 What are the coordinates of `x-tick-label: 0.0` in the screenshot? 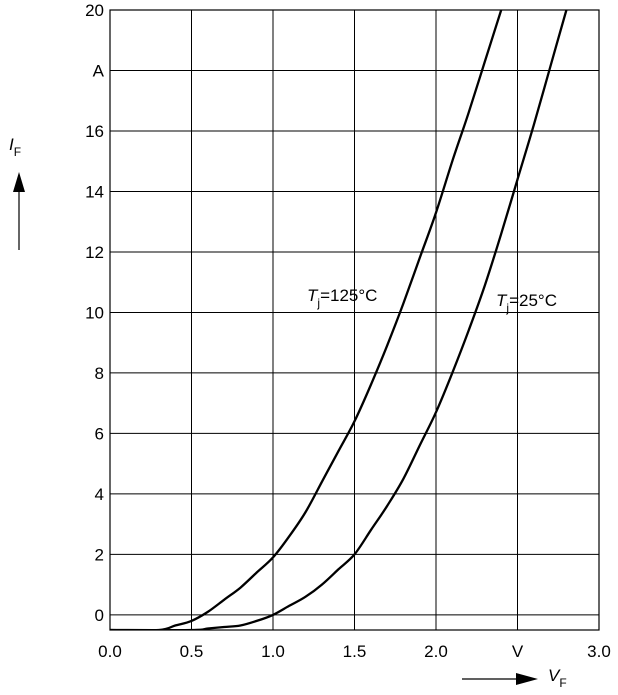 It's located at (110, 651).